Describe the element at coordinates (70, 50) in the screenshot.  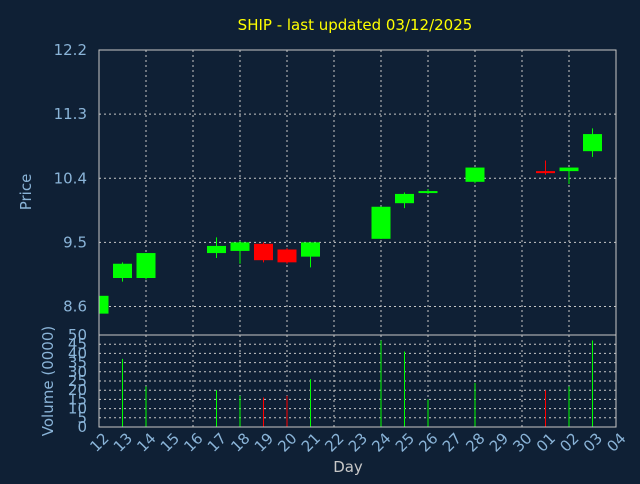
I see `price-tick-label: 12.2` at that location.